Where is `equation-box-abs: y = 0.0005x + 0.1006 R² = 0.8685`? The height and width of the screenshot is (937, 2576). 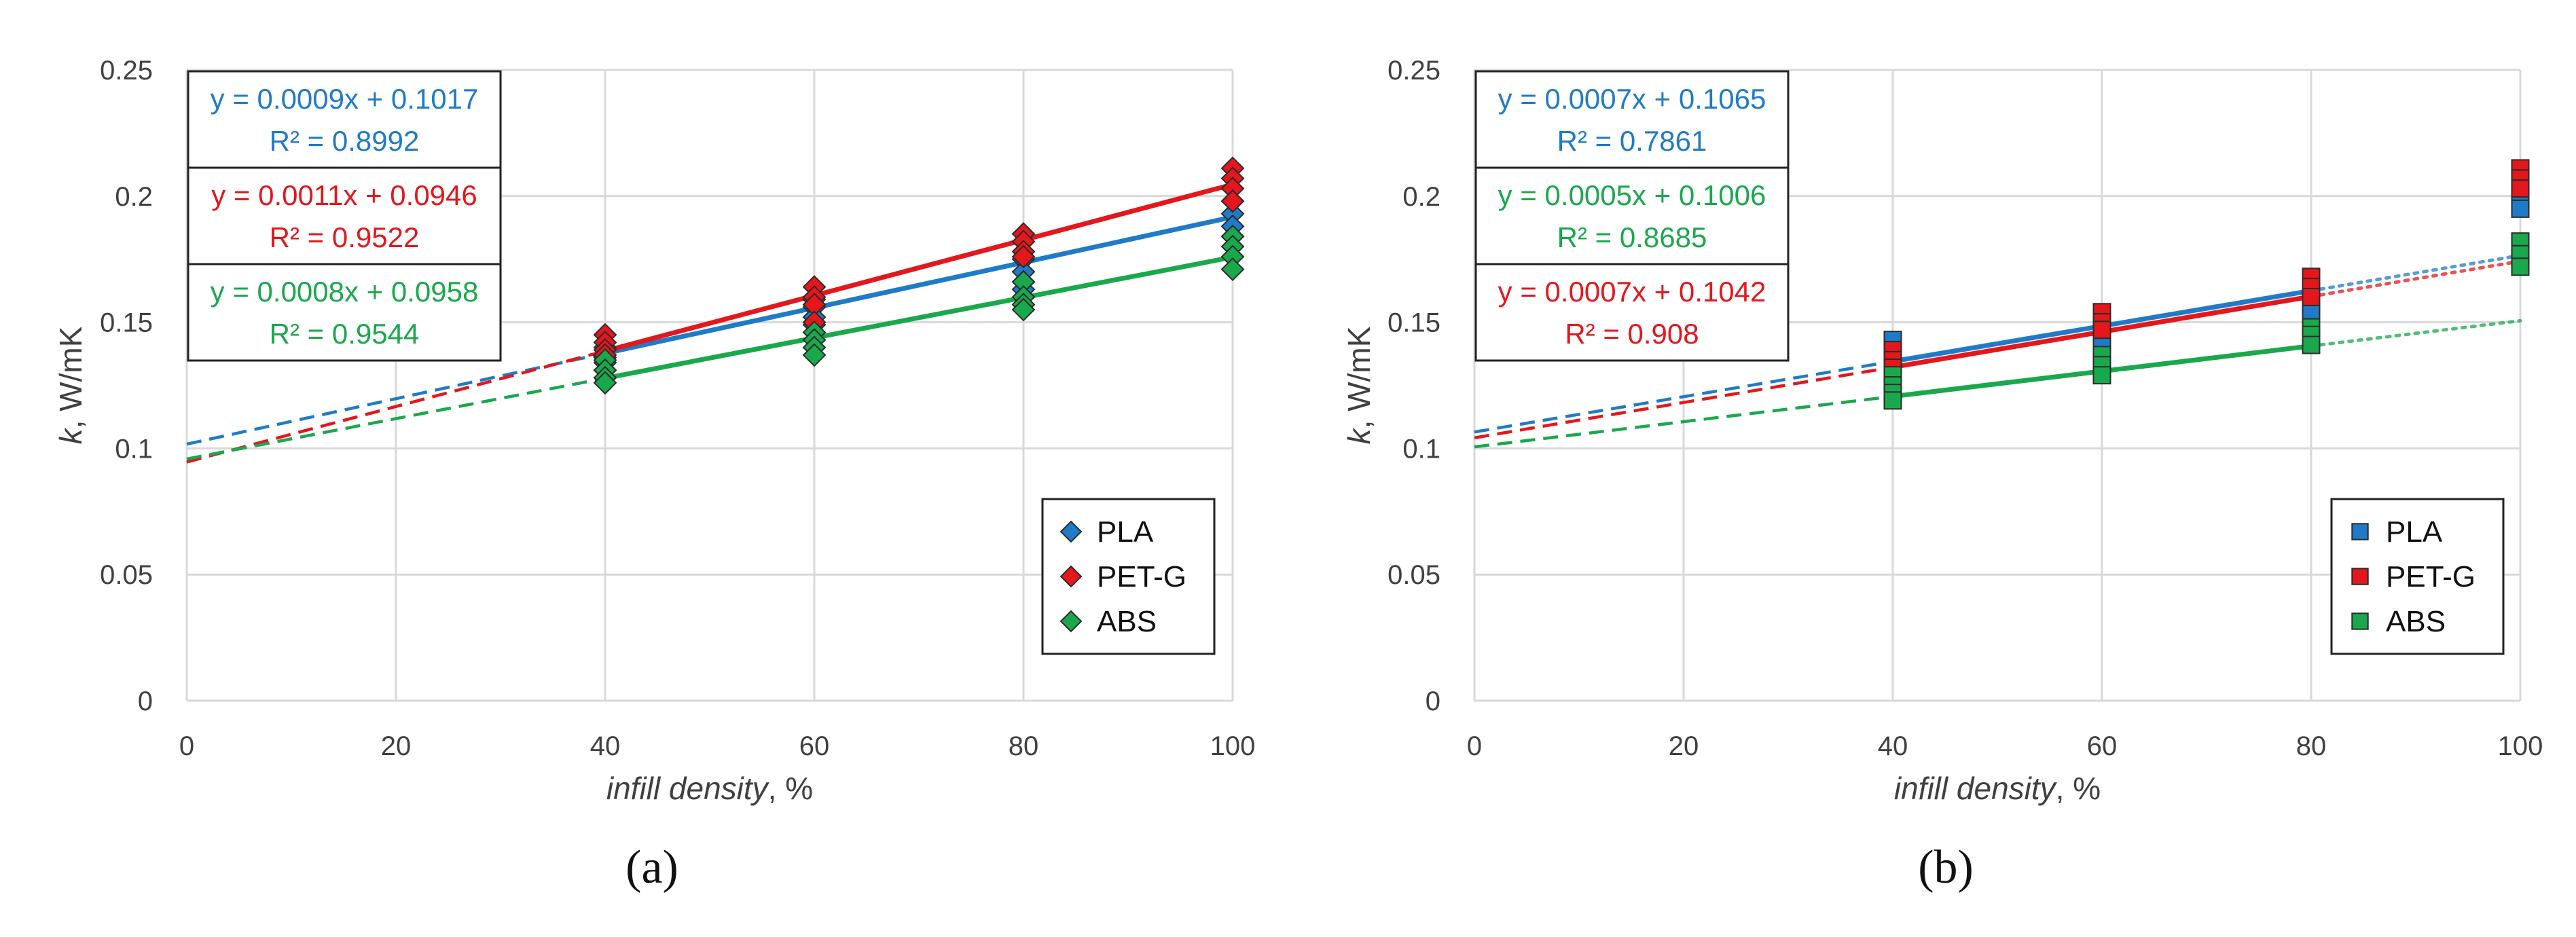 equation-box-abs: y = 0.0005x + 0.1006 R² = 0.8685 is located at coordinates (1632, 216).